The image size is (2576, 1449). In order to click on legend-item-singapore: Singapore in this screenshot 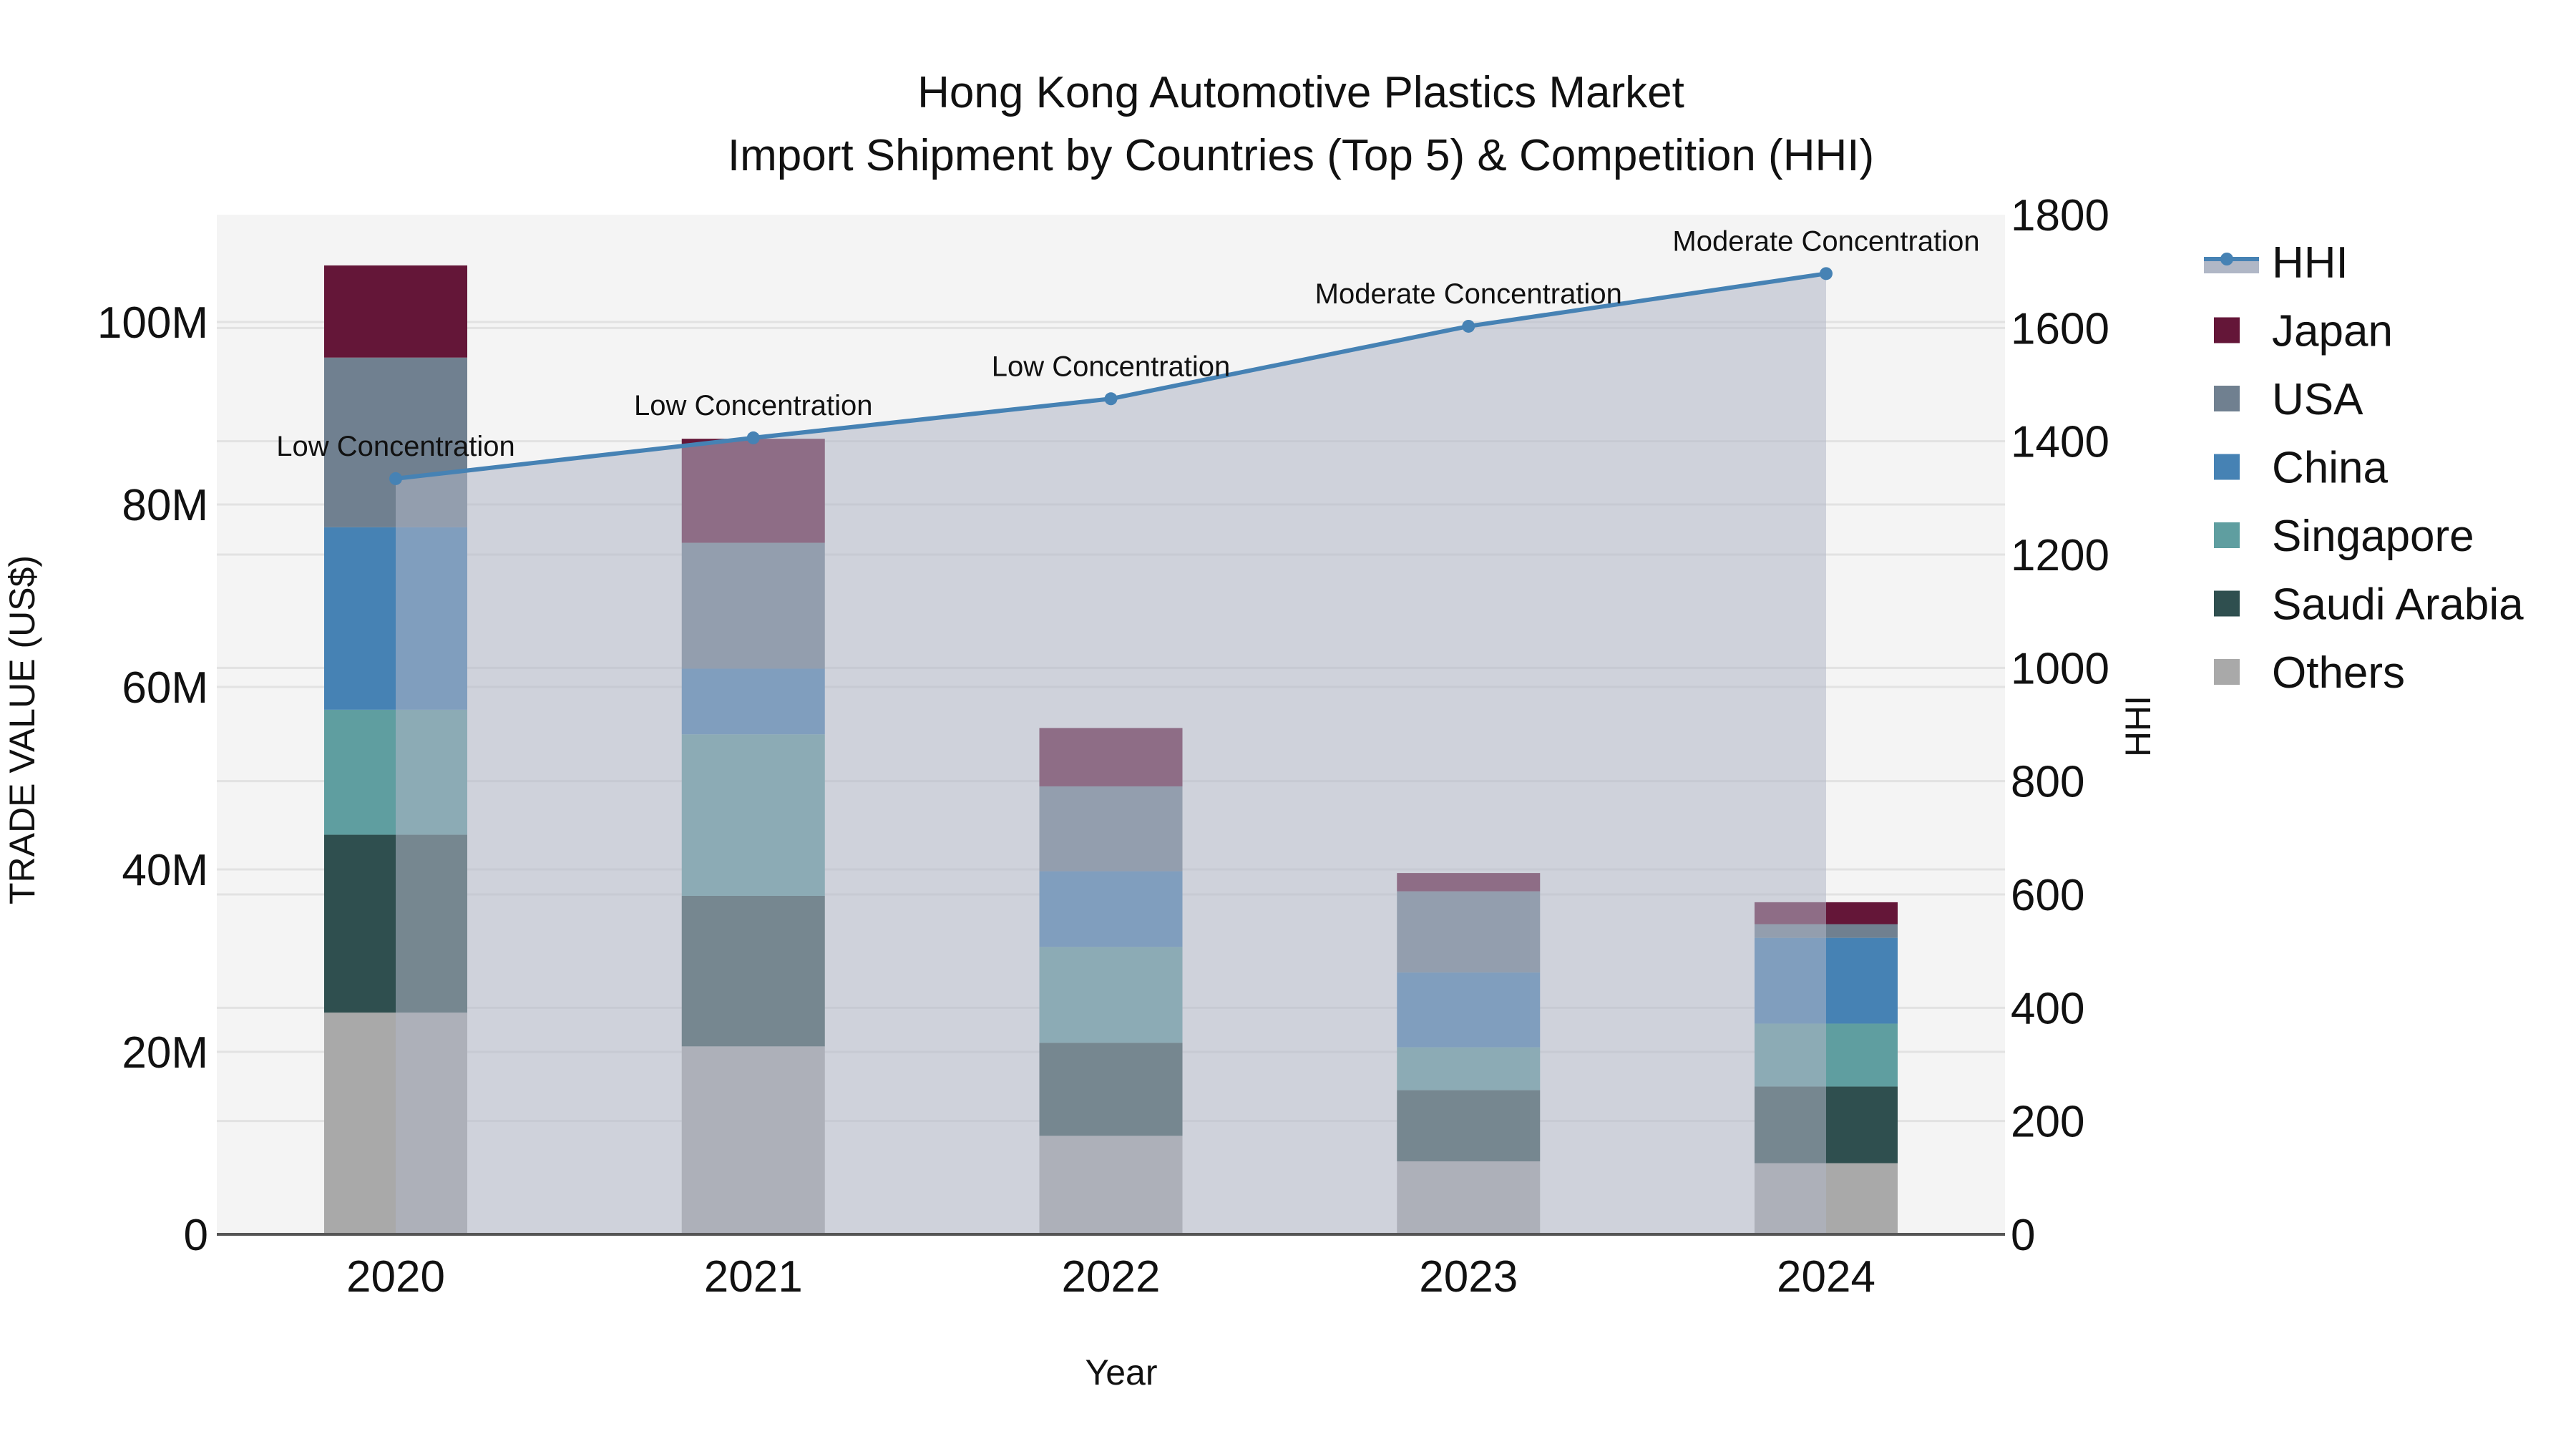, I will do `click(2344, 536)`.